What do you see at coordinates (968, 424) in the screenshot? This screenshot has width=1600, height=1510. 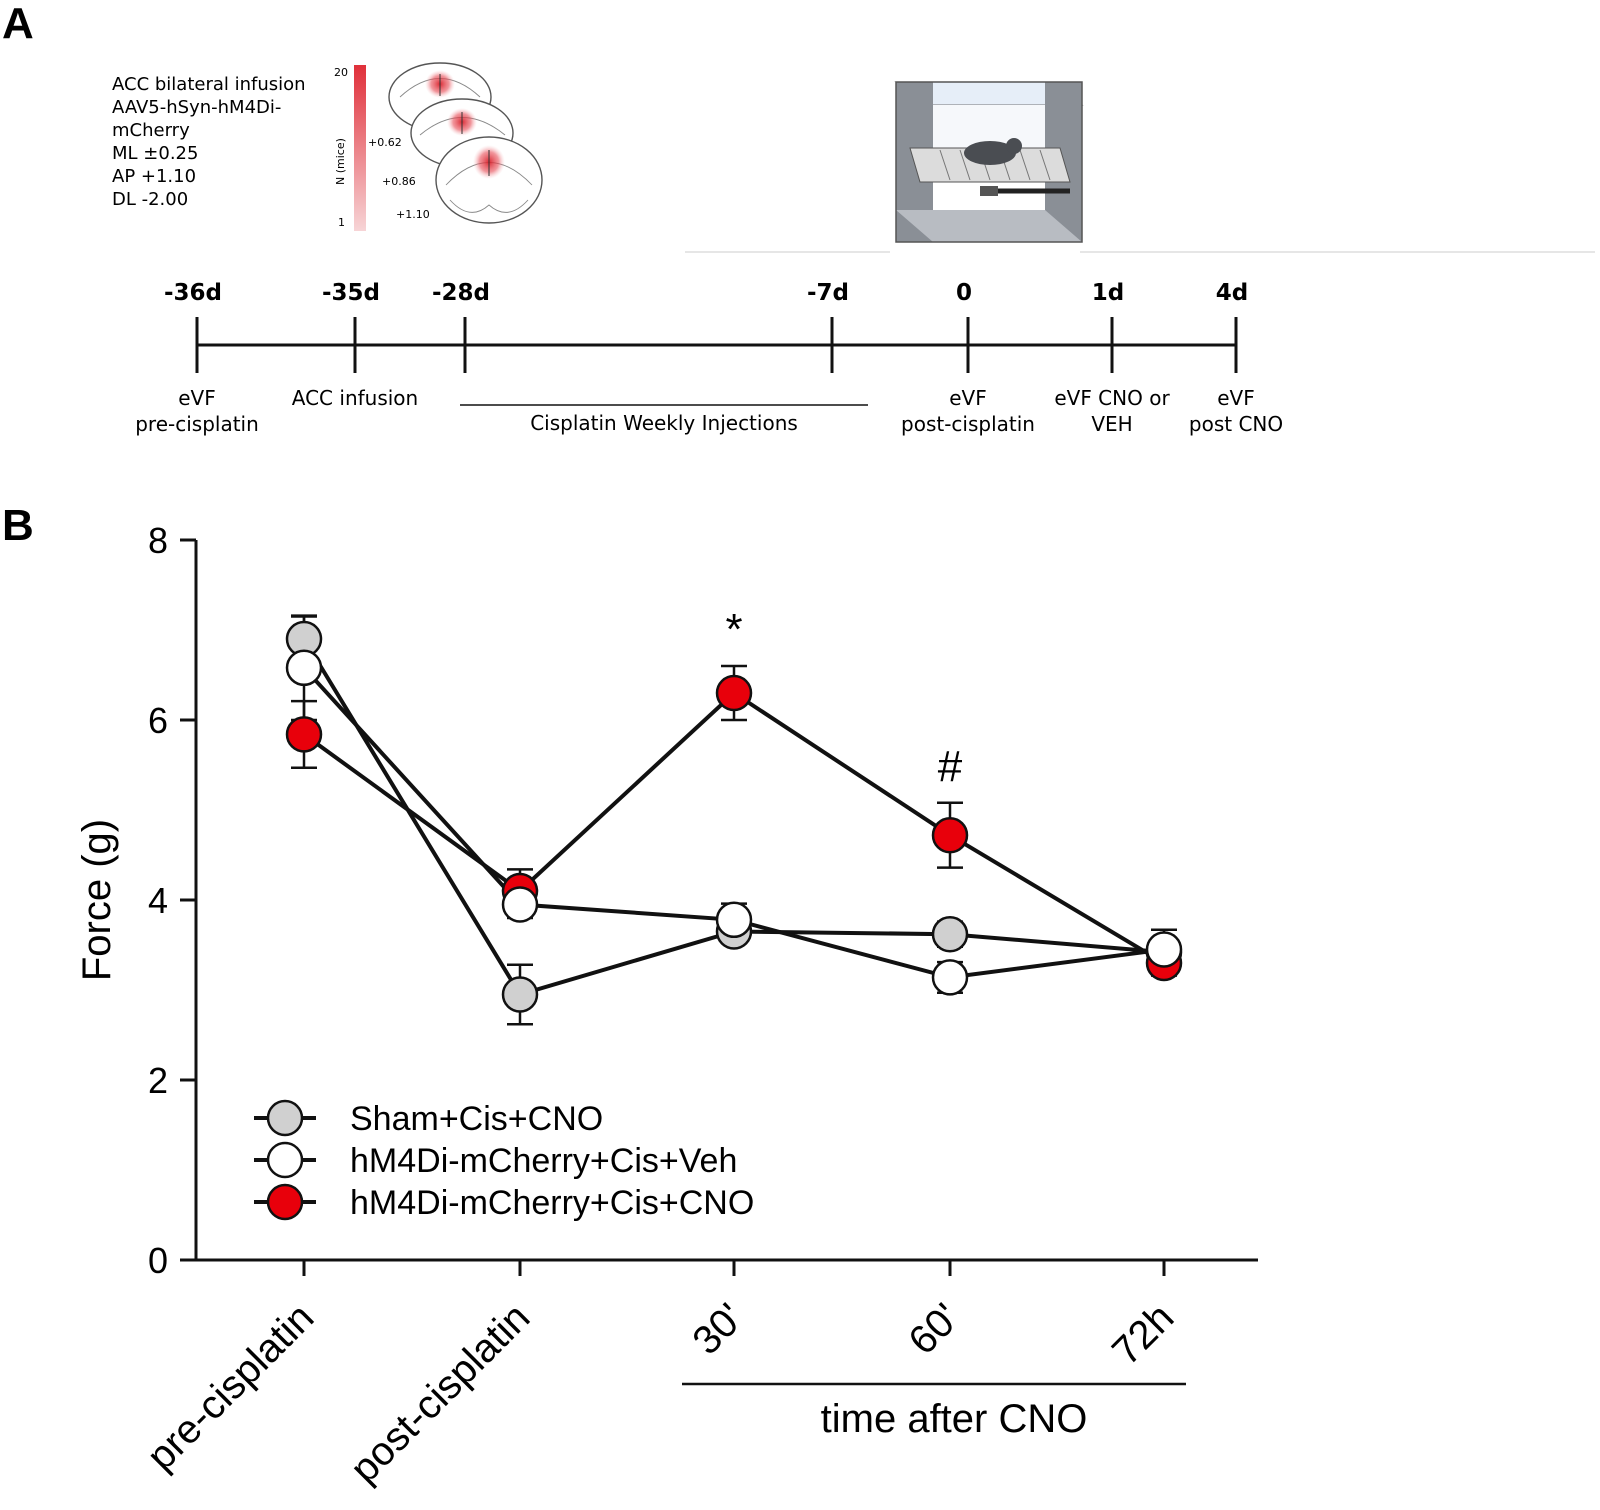 I see `timeline-event-label: post-cisplatin` at bounding box center [968, 424].